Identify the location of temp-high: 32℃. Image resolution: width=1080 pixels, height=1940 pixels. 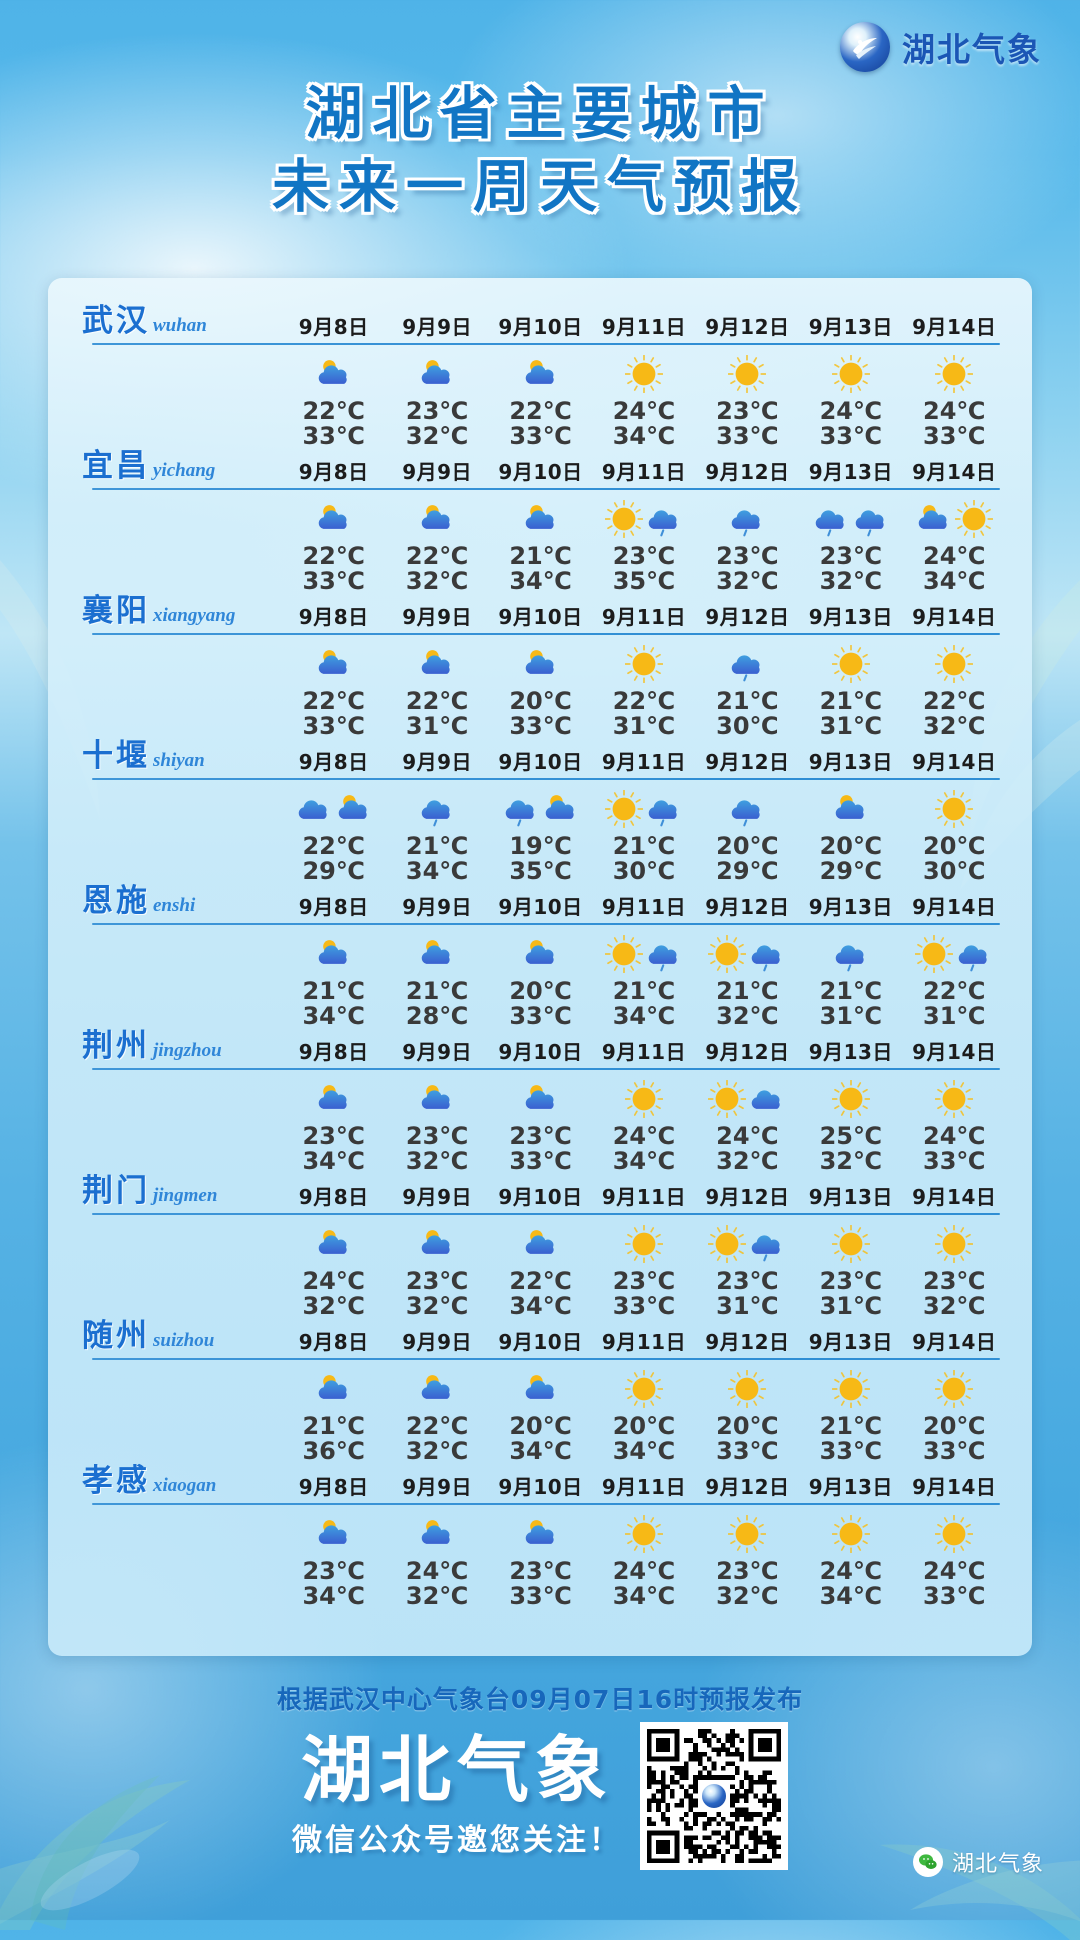
(333, 1306).